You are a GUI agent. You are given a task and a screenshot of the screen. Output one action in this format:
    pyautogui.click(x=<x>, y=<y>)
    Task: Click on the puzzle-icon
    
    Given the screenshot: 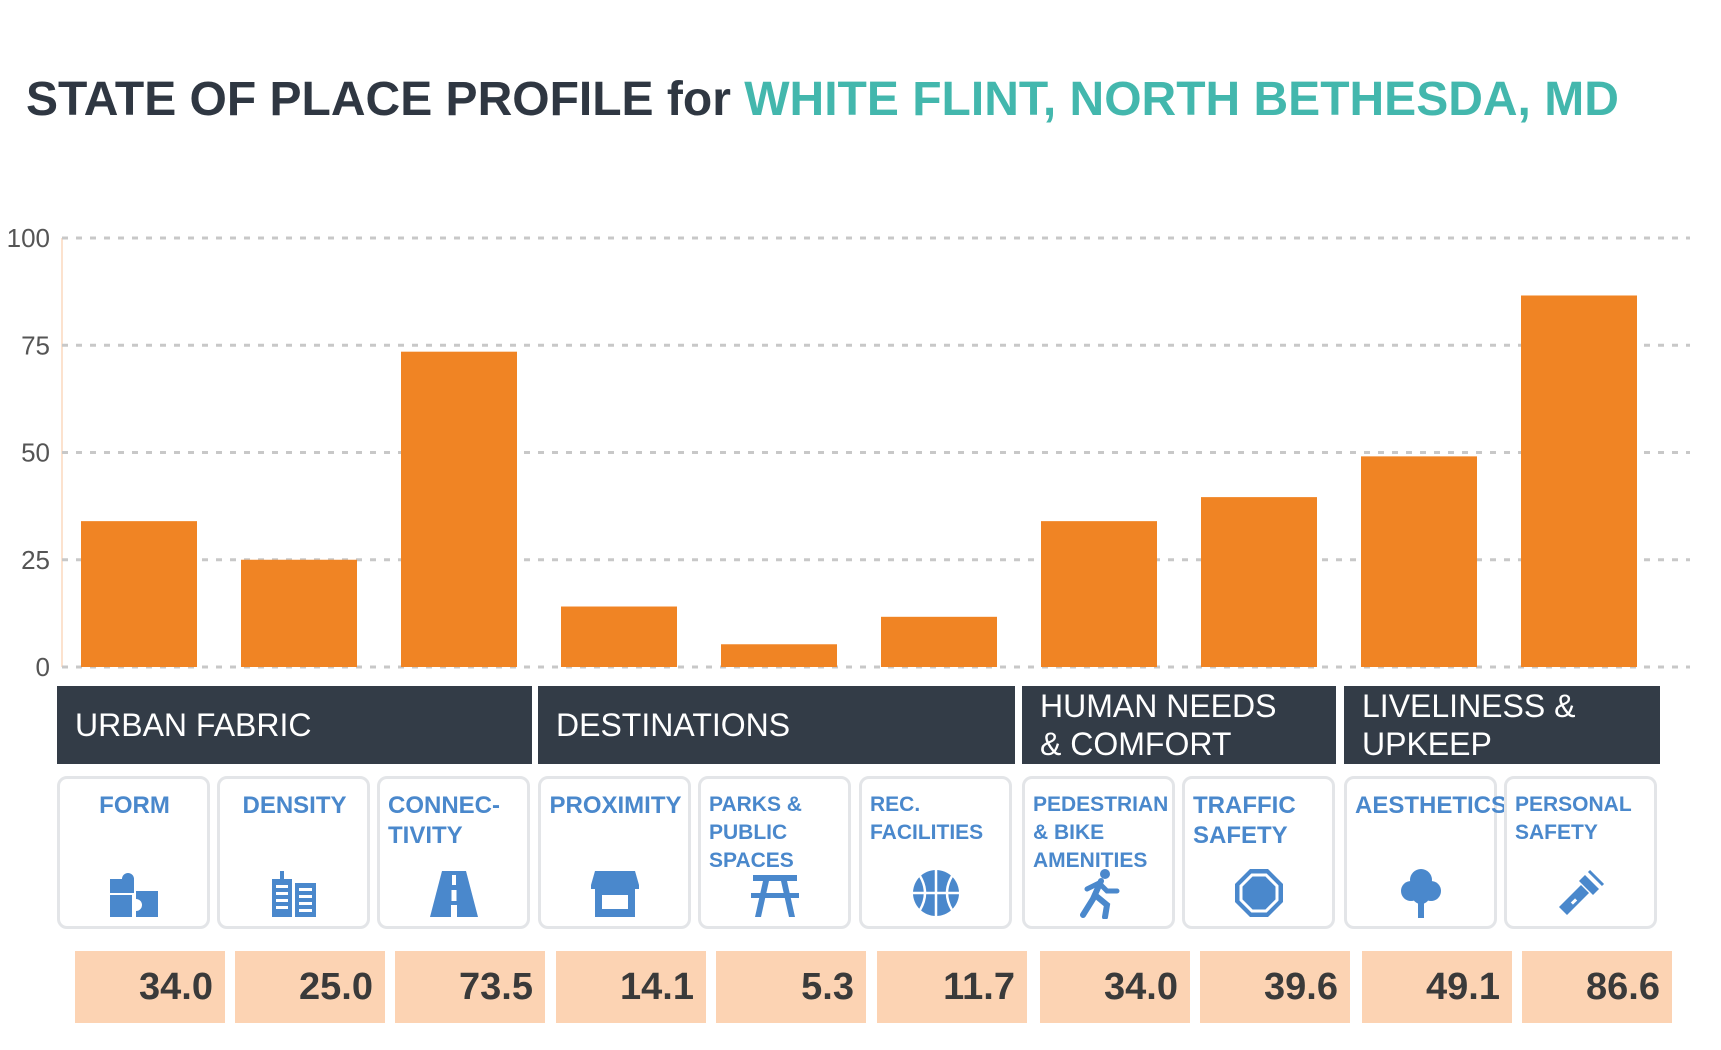 What is the action you would take?
    pyautogui.click(x=134, y=893)
    